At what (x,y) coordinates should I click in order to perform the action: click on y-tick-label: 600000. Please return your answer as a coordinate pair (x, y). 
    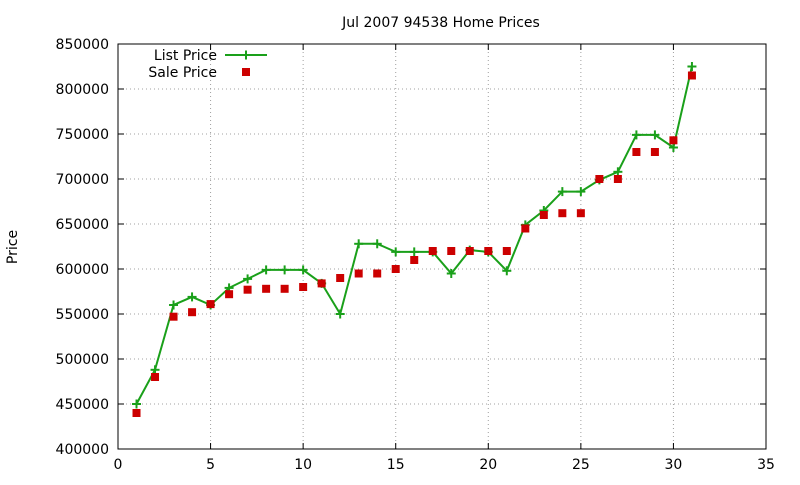
    Looking at the image, I should click on (82, 270).